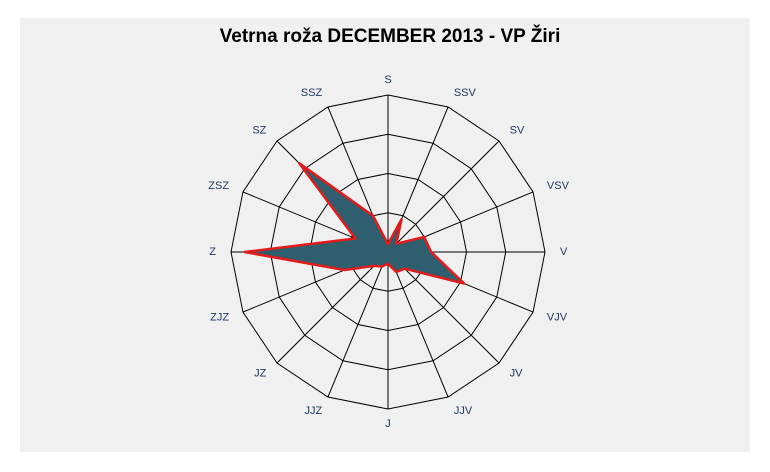 The width and height of the screenshot is (770, 472). What do you see at coordinates (260, 374) in the screenshot?
I see `category-label: JZ` at bounding box center [260, 374].